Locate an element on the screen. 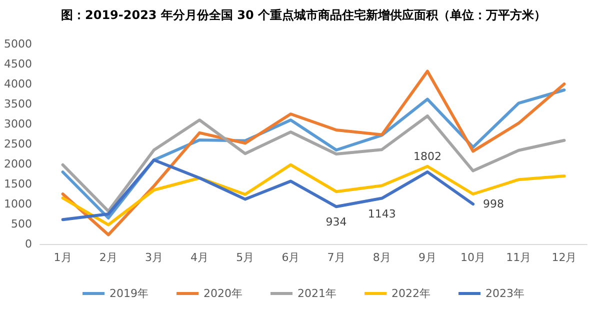 This screenshot has width=607, height=334. x-tick-label: 5月 is located at coordinates (245, 257).